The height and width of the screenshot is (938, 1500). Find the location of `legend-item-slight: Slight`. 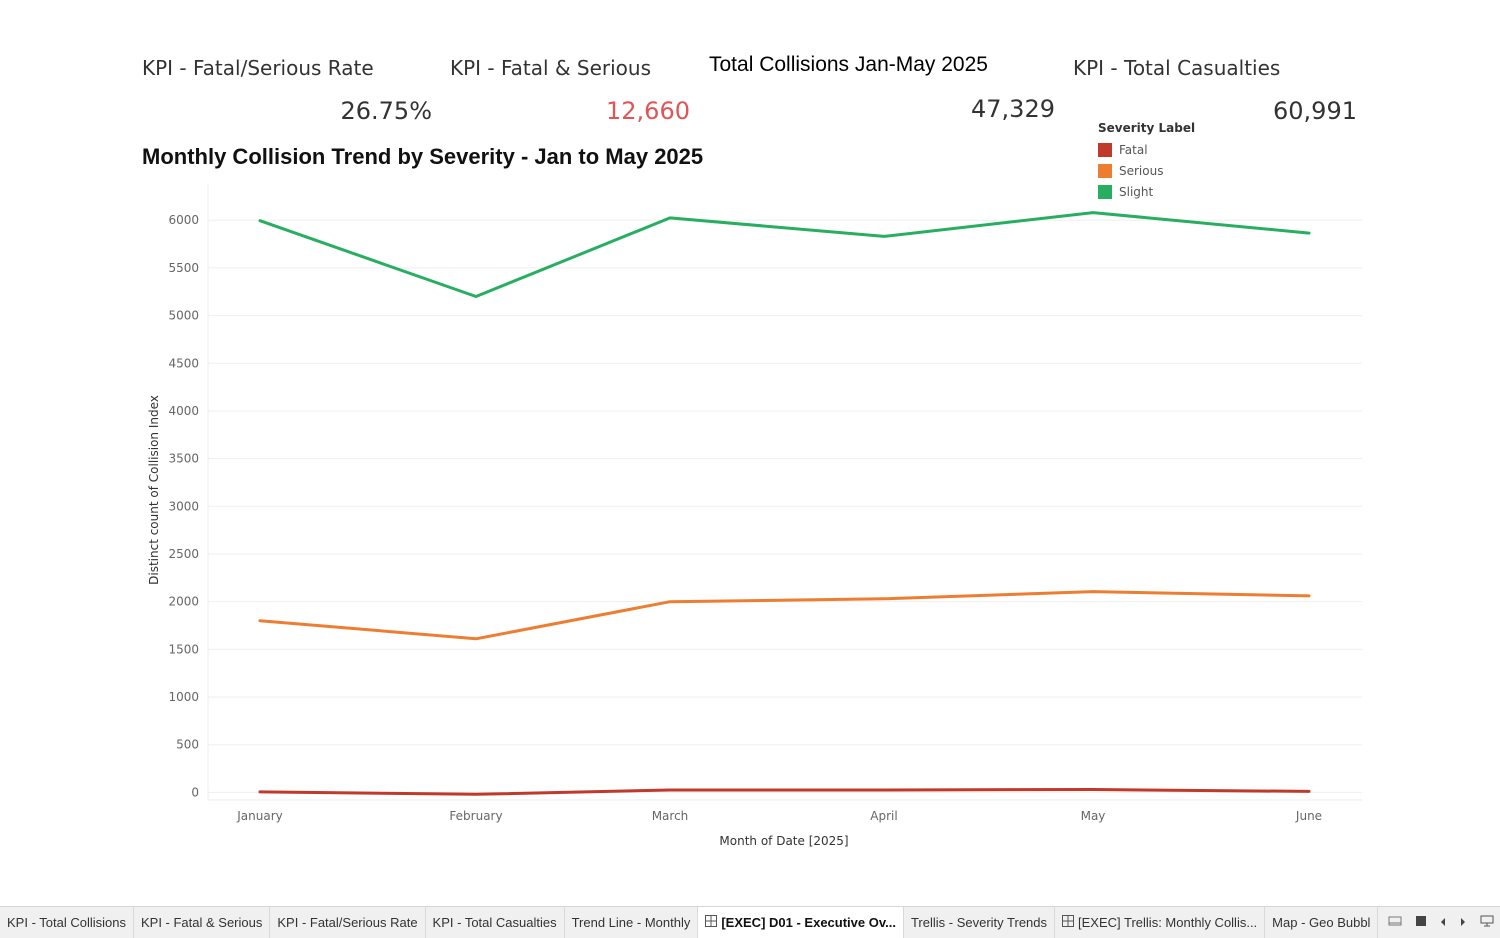

legend-item-slight: Slight is located at coordinates (1146, 191).